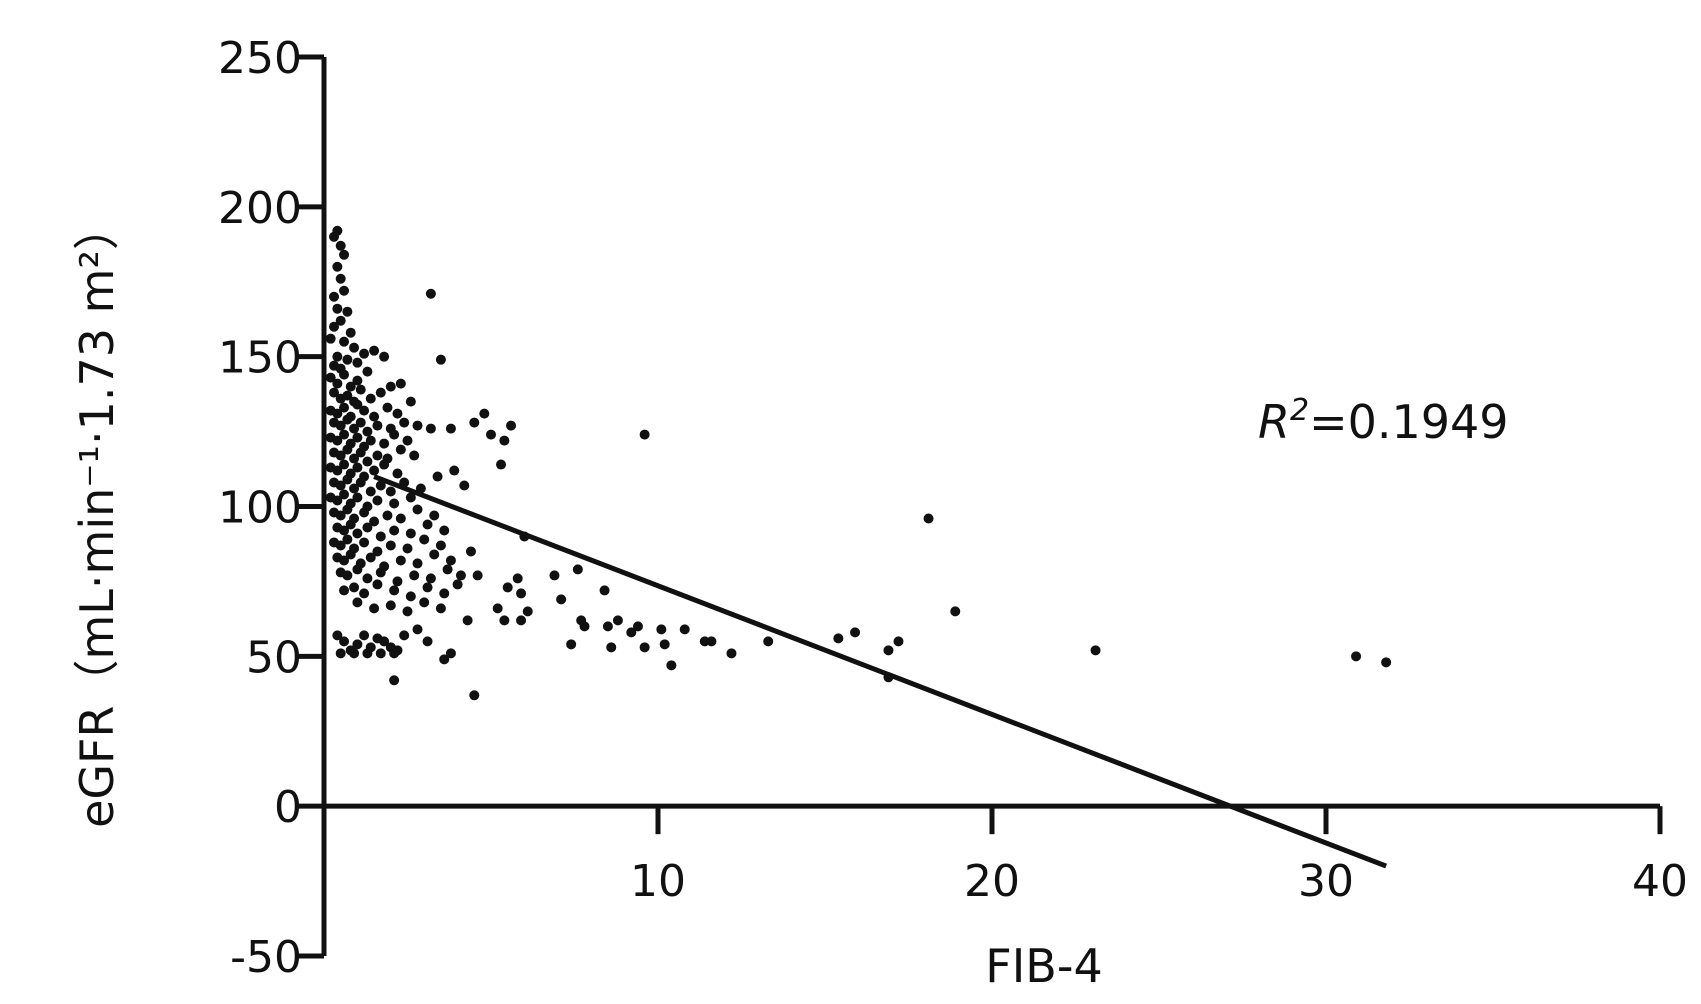 The image size is (1701, 1004). What do you see at coordinates (1409, 422) in the screenshot?
I see `r2-value: =0.1949` at bounding box center [1409, 422].